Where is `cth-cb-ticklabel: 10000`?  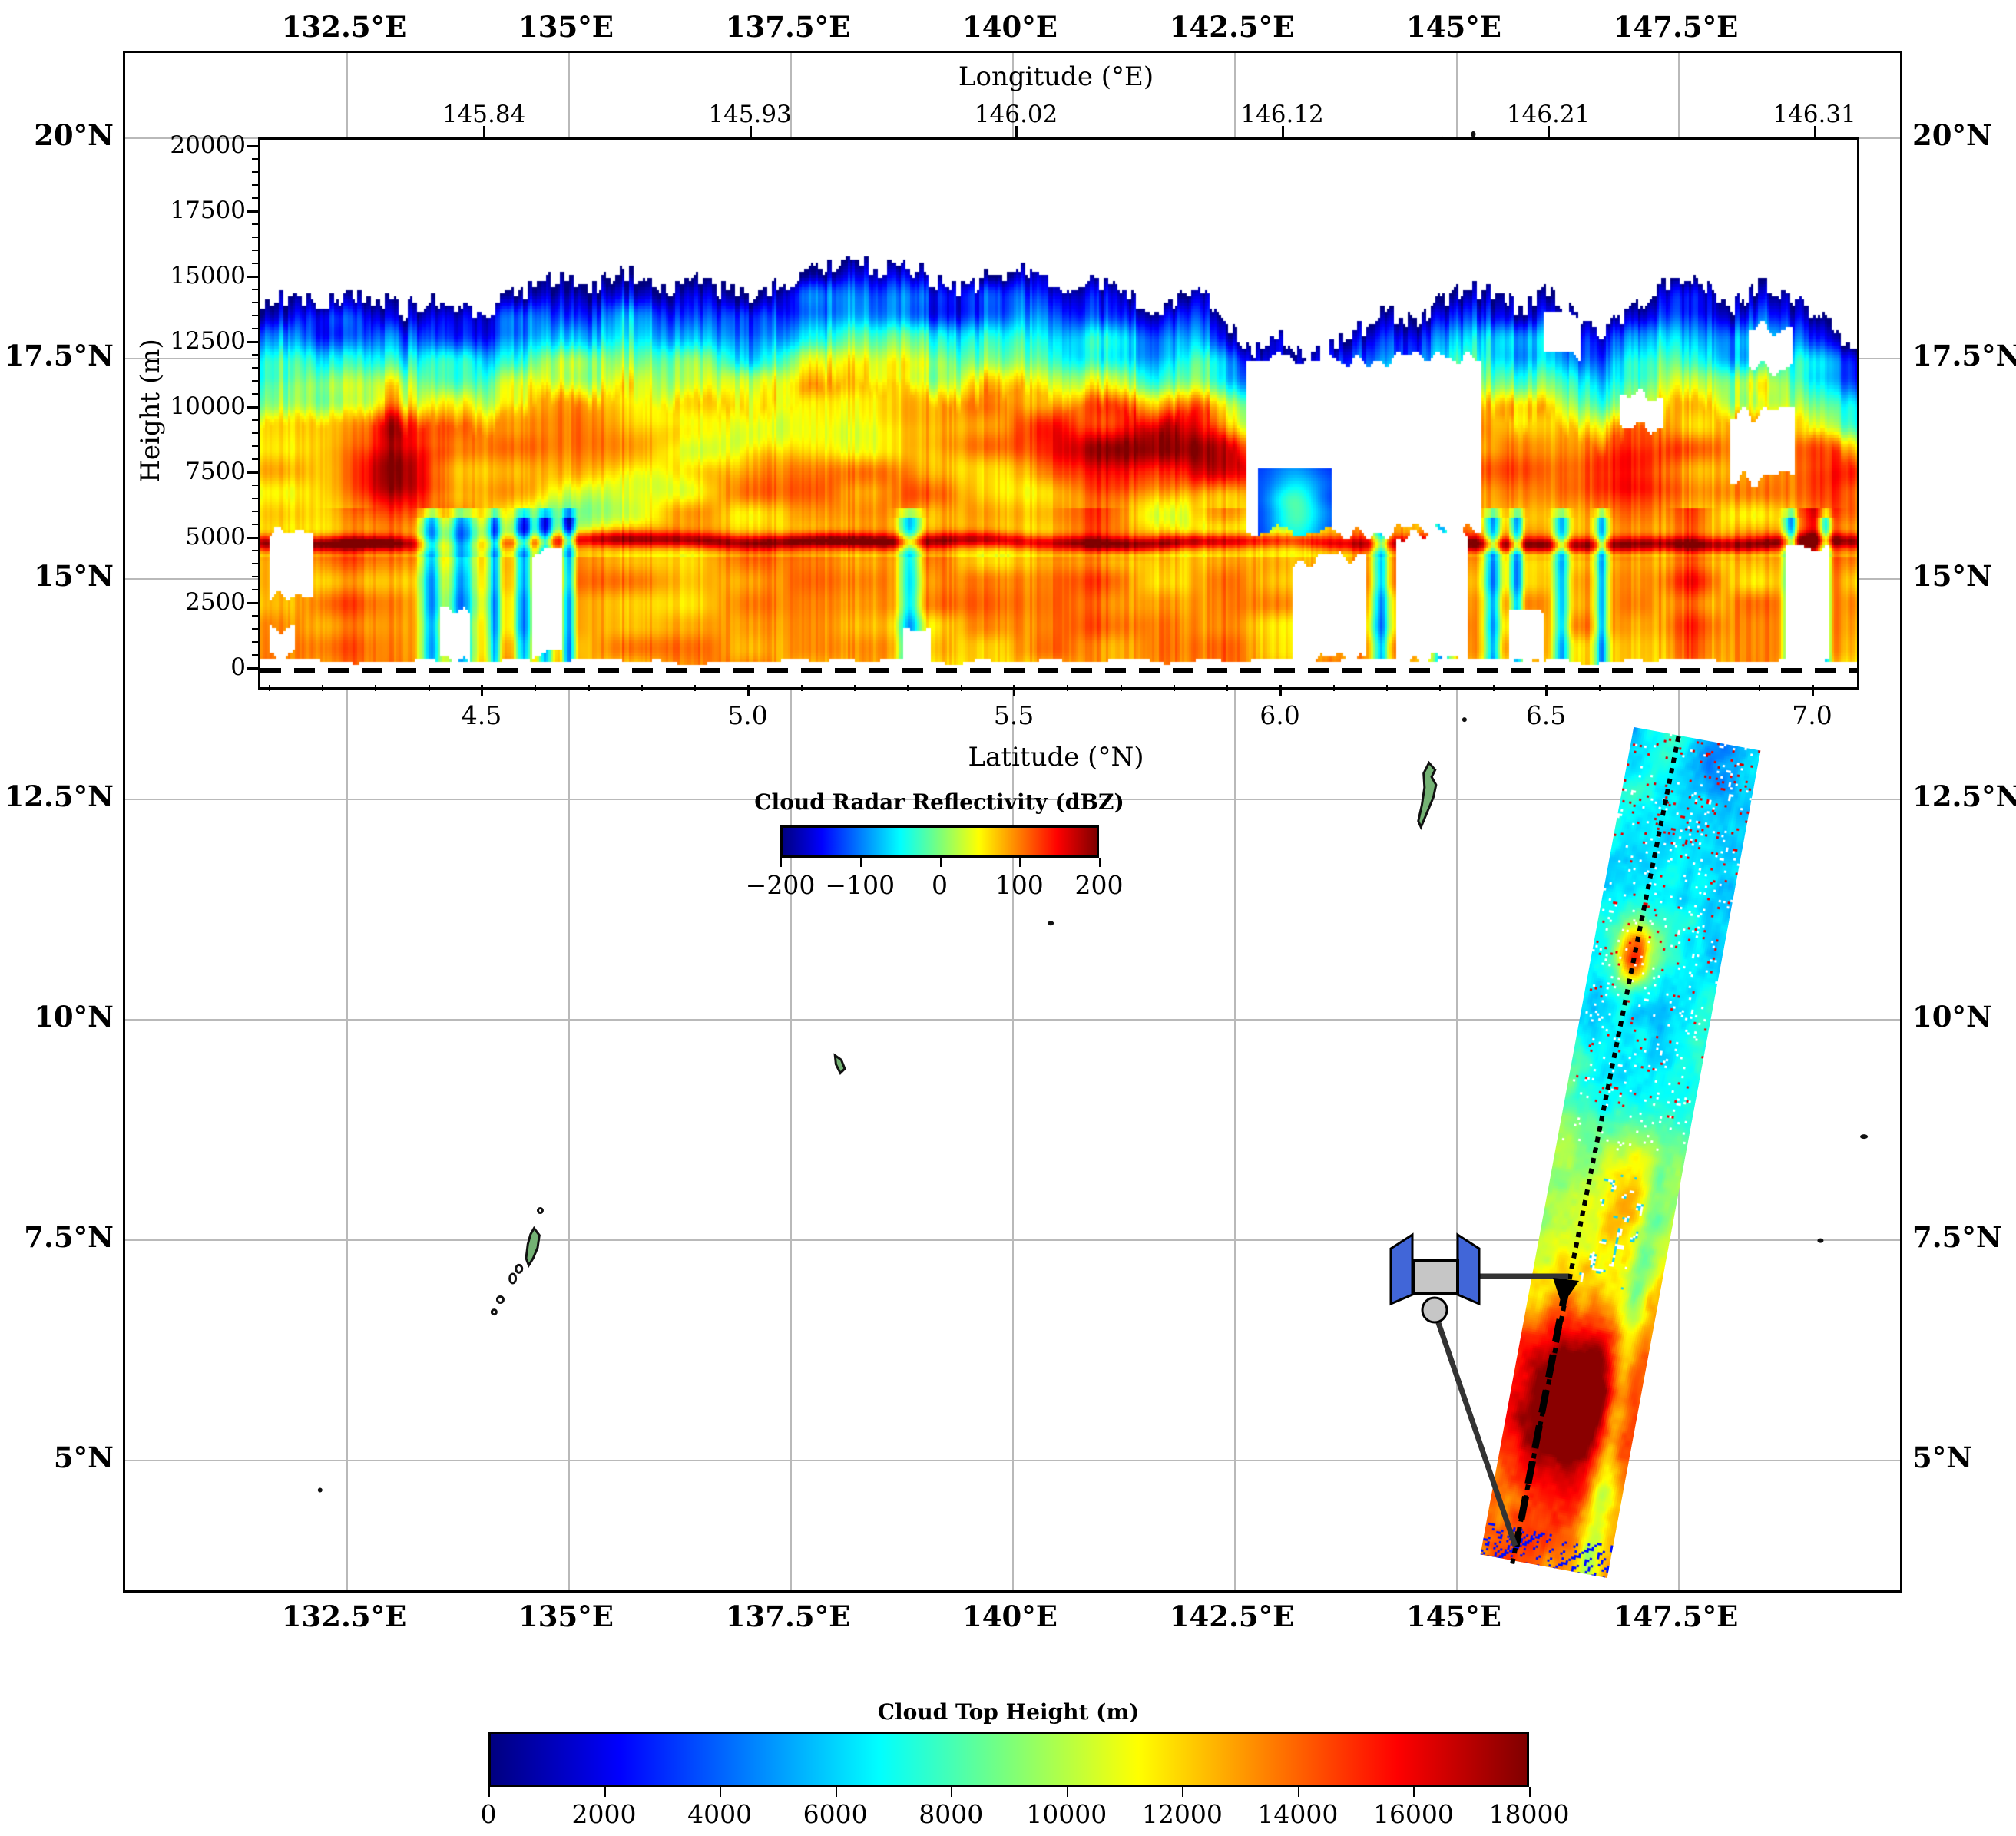 cth-cb-ticklabel: 10000 is located at coordinates (1066, 1814).